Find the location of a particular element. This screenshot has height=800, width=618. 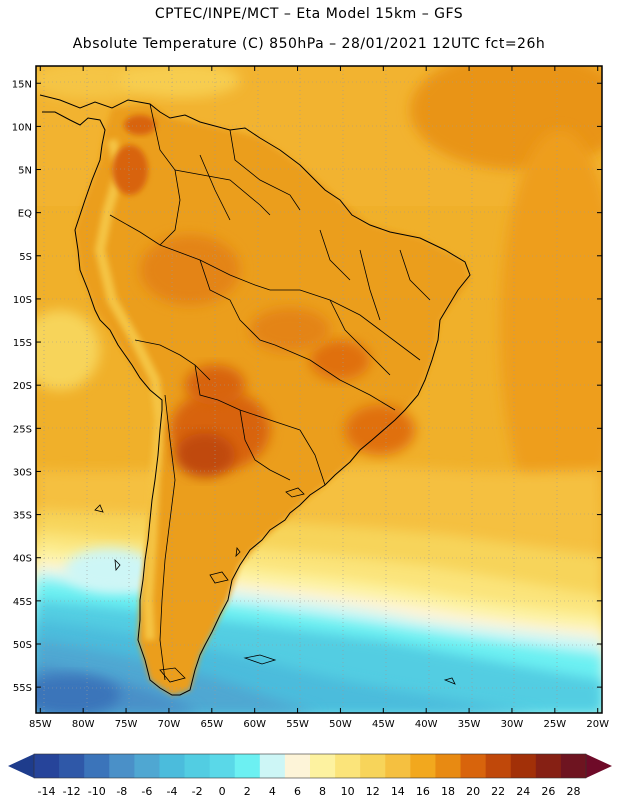

lat-tick-label: 15N is located at coordinates (22, 84).